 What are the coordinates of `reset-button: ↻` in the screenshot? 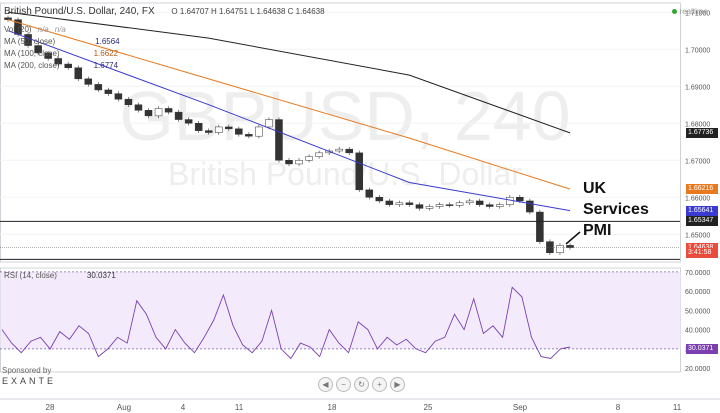 It's located at (361, 384).